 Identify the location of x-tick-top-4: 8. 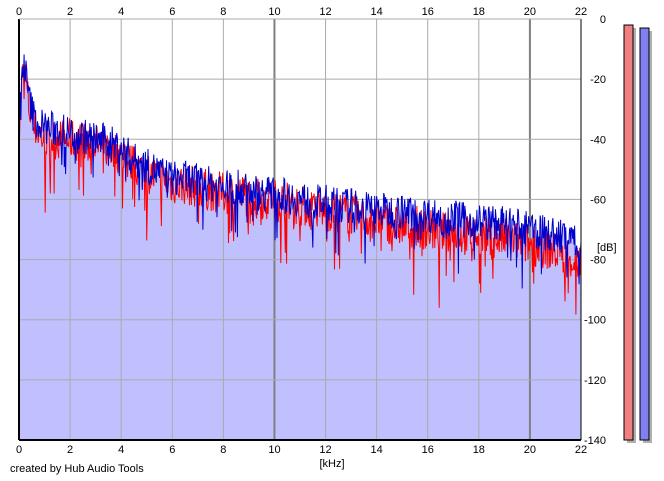
(223, 12).